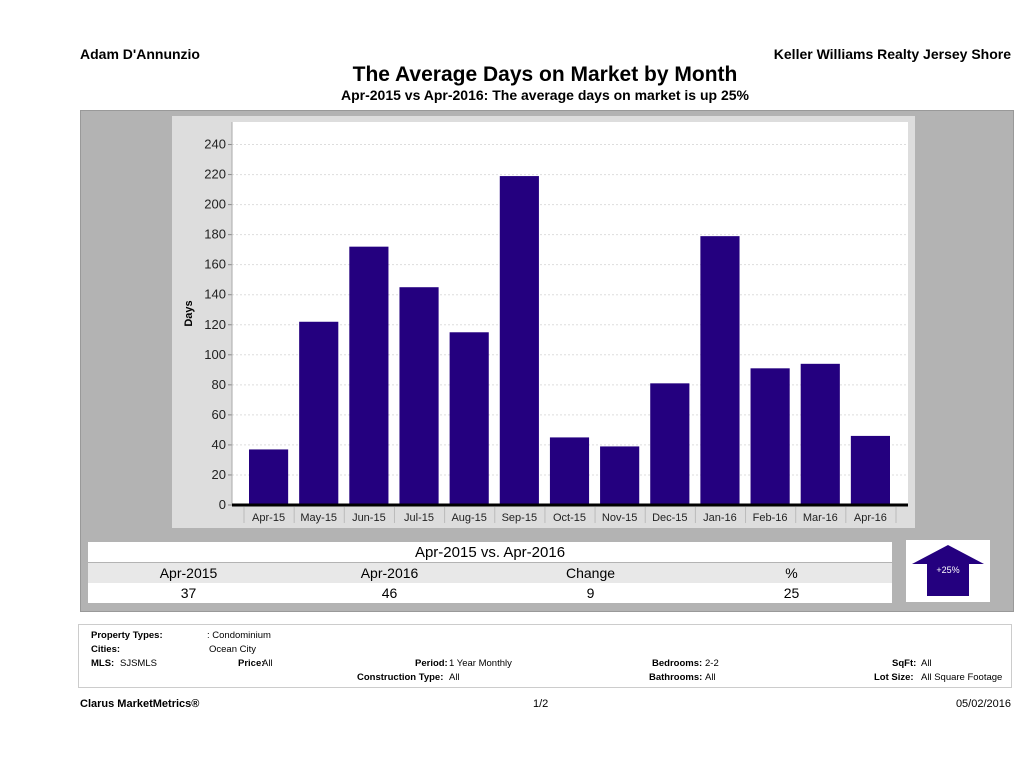 This screenshot has width=1024, height=777. Describe the element at coordinates (219, 474) in the screenshot. I see `y-tick-label: 20` at that location.